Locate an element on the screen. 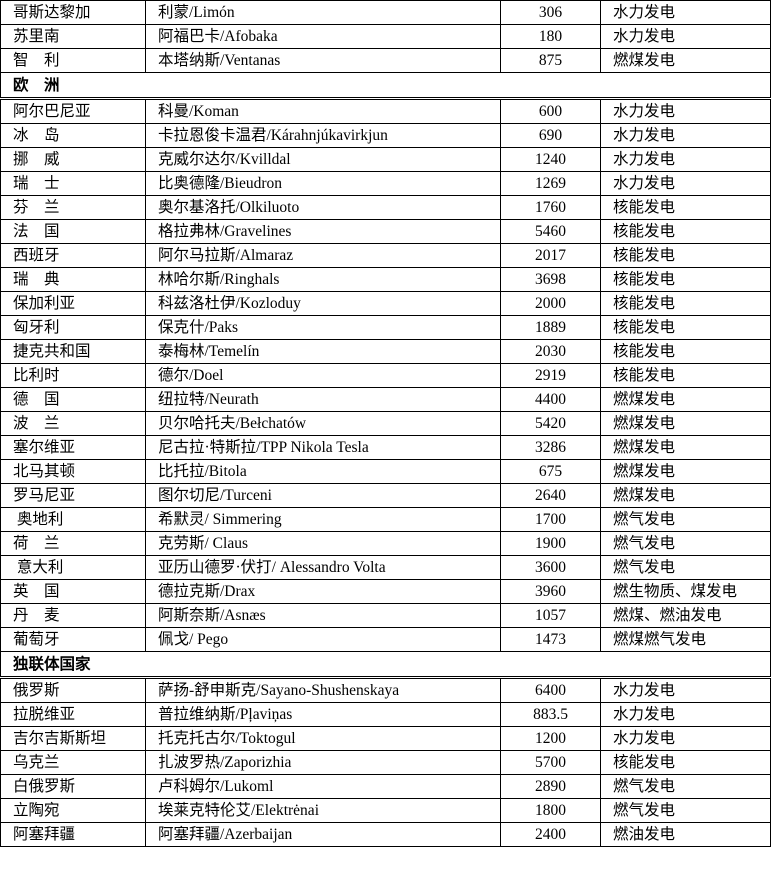 This screenshot has height=875, width=771. table-row: 吉尔吉斯斯坦 托克托古尔/Toktogul 1200 水力发电 is located at coordinates (385, 738).